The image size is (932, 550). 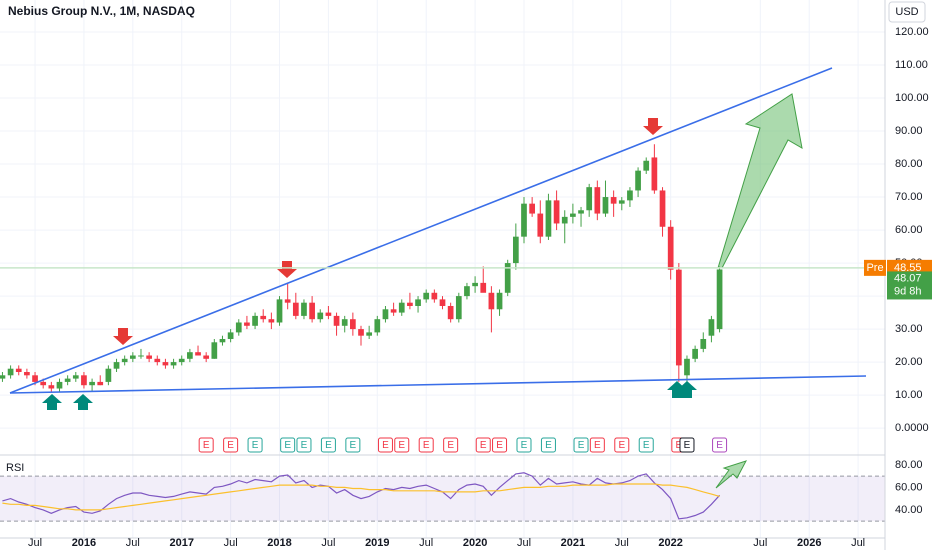 I want to click on x-tick-label: 2017, so click(x=181, y=543).